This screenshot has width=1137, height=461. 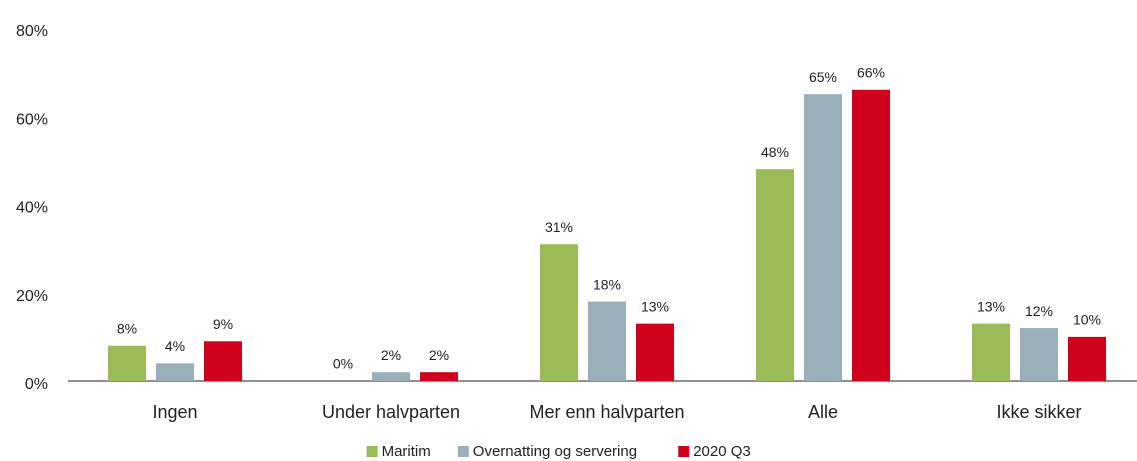 What do you see at coordinates (1039, 311) in the screenshot?
I see `value-label: 12%` at bounding box center [1039, 311].